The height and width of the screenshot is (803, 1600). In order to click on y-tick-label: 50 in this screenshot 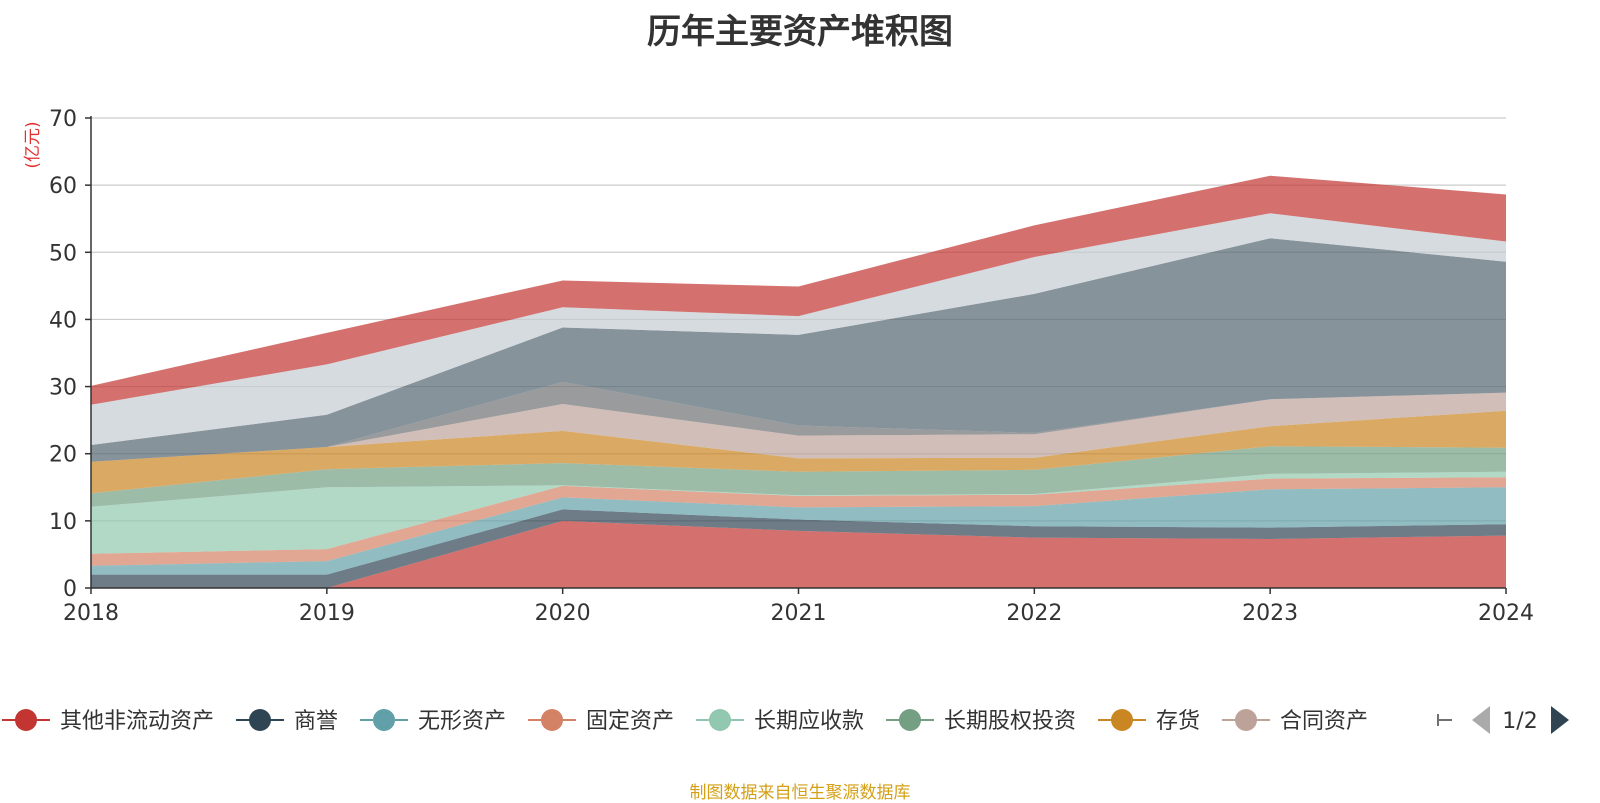, I will do `click(63, 253)`.